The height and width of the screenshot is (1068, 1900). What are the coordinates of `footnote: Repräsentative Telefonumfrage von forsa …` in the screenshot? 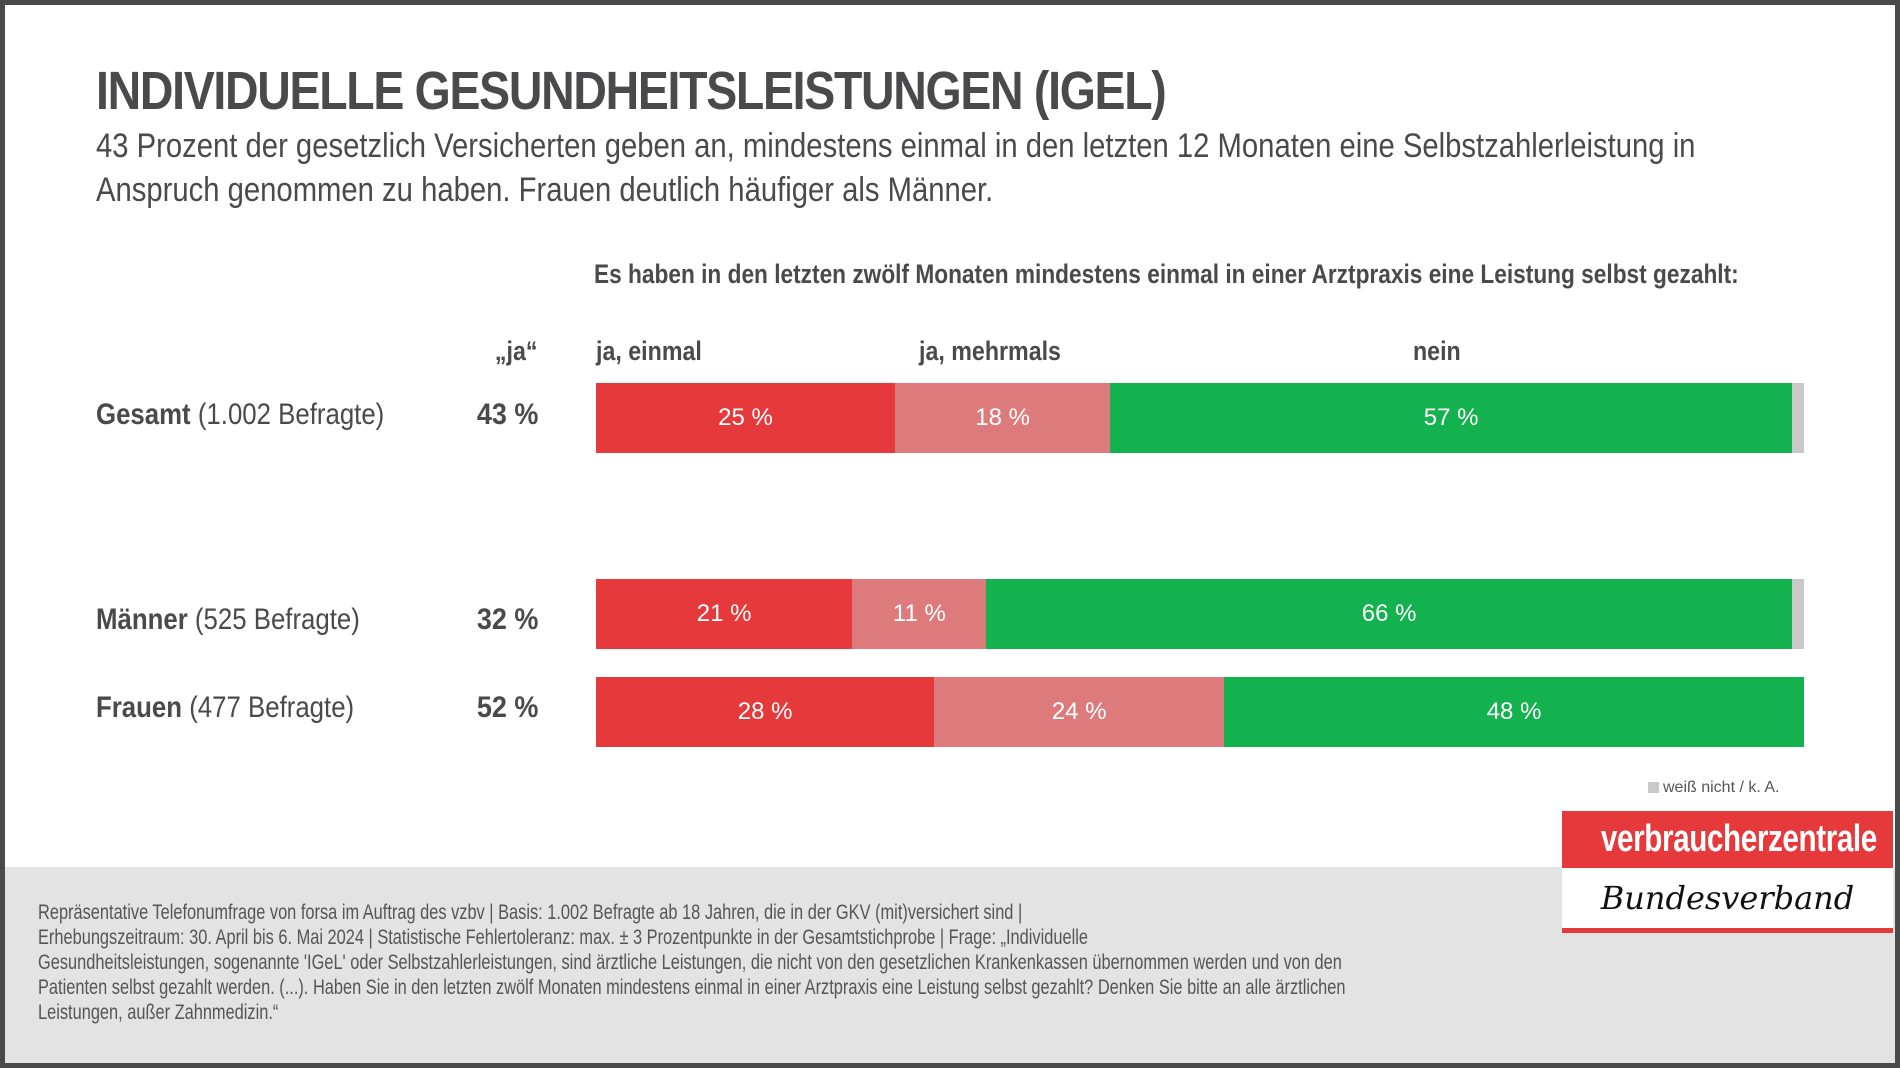 It's located at (857, 962).